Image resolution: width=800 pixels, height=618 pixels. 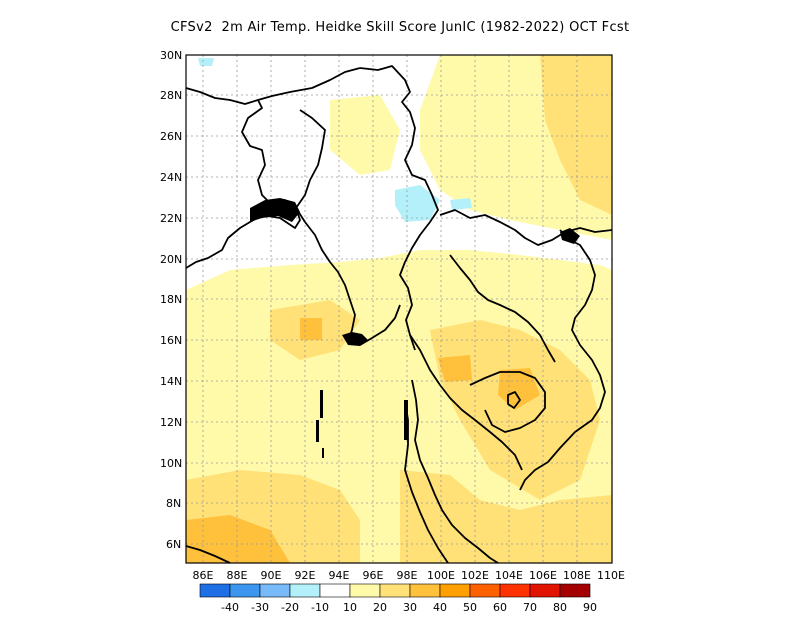 I want to click on shade-negative-top, so click(x=206, y=62).